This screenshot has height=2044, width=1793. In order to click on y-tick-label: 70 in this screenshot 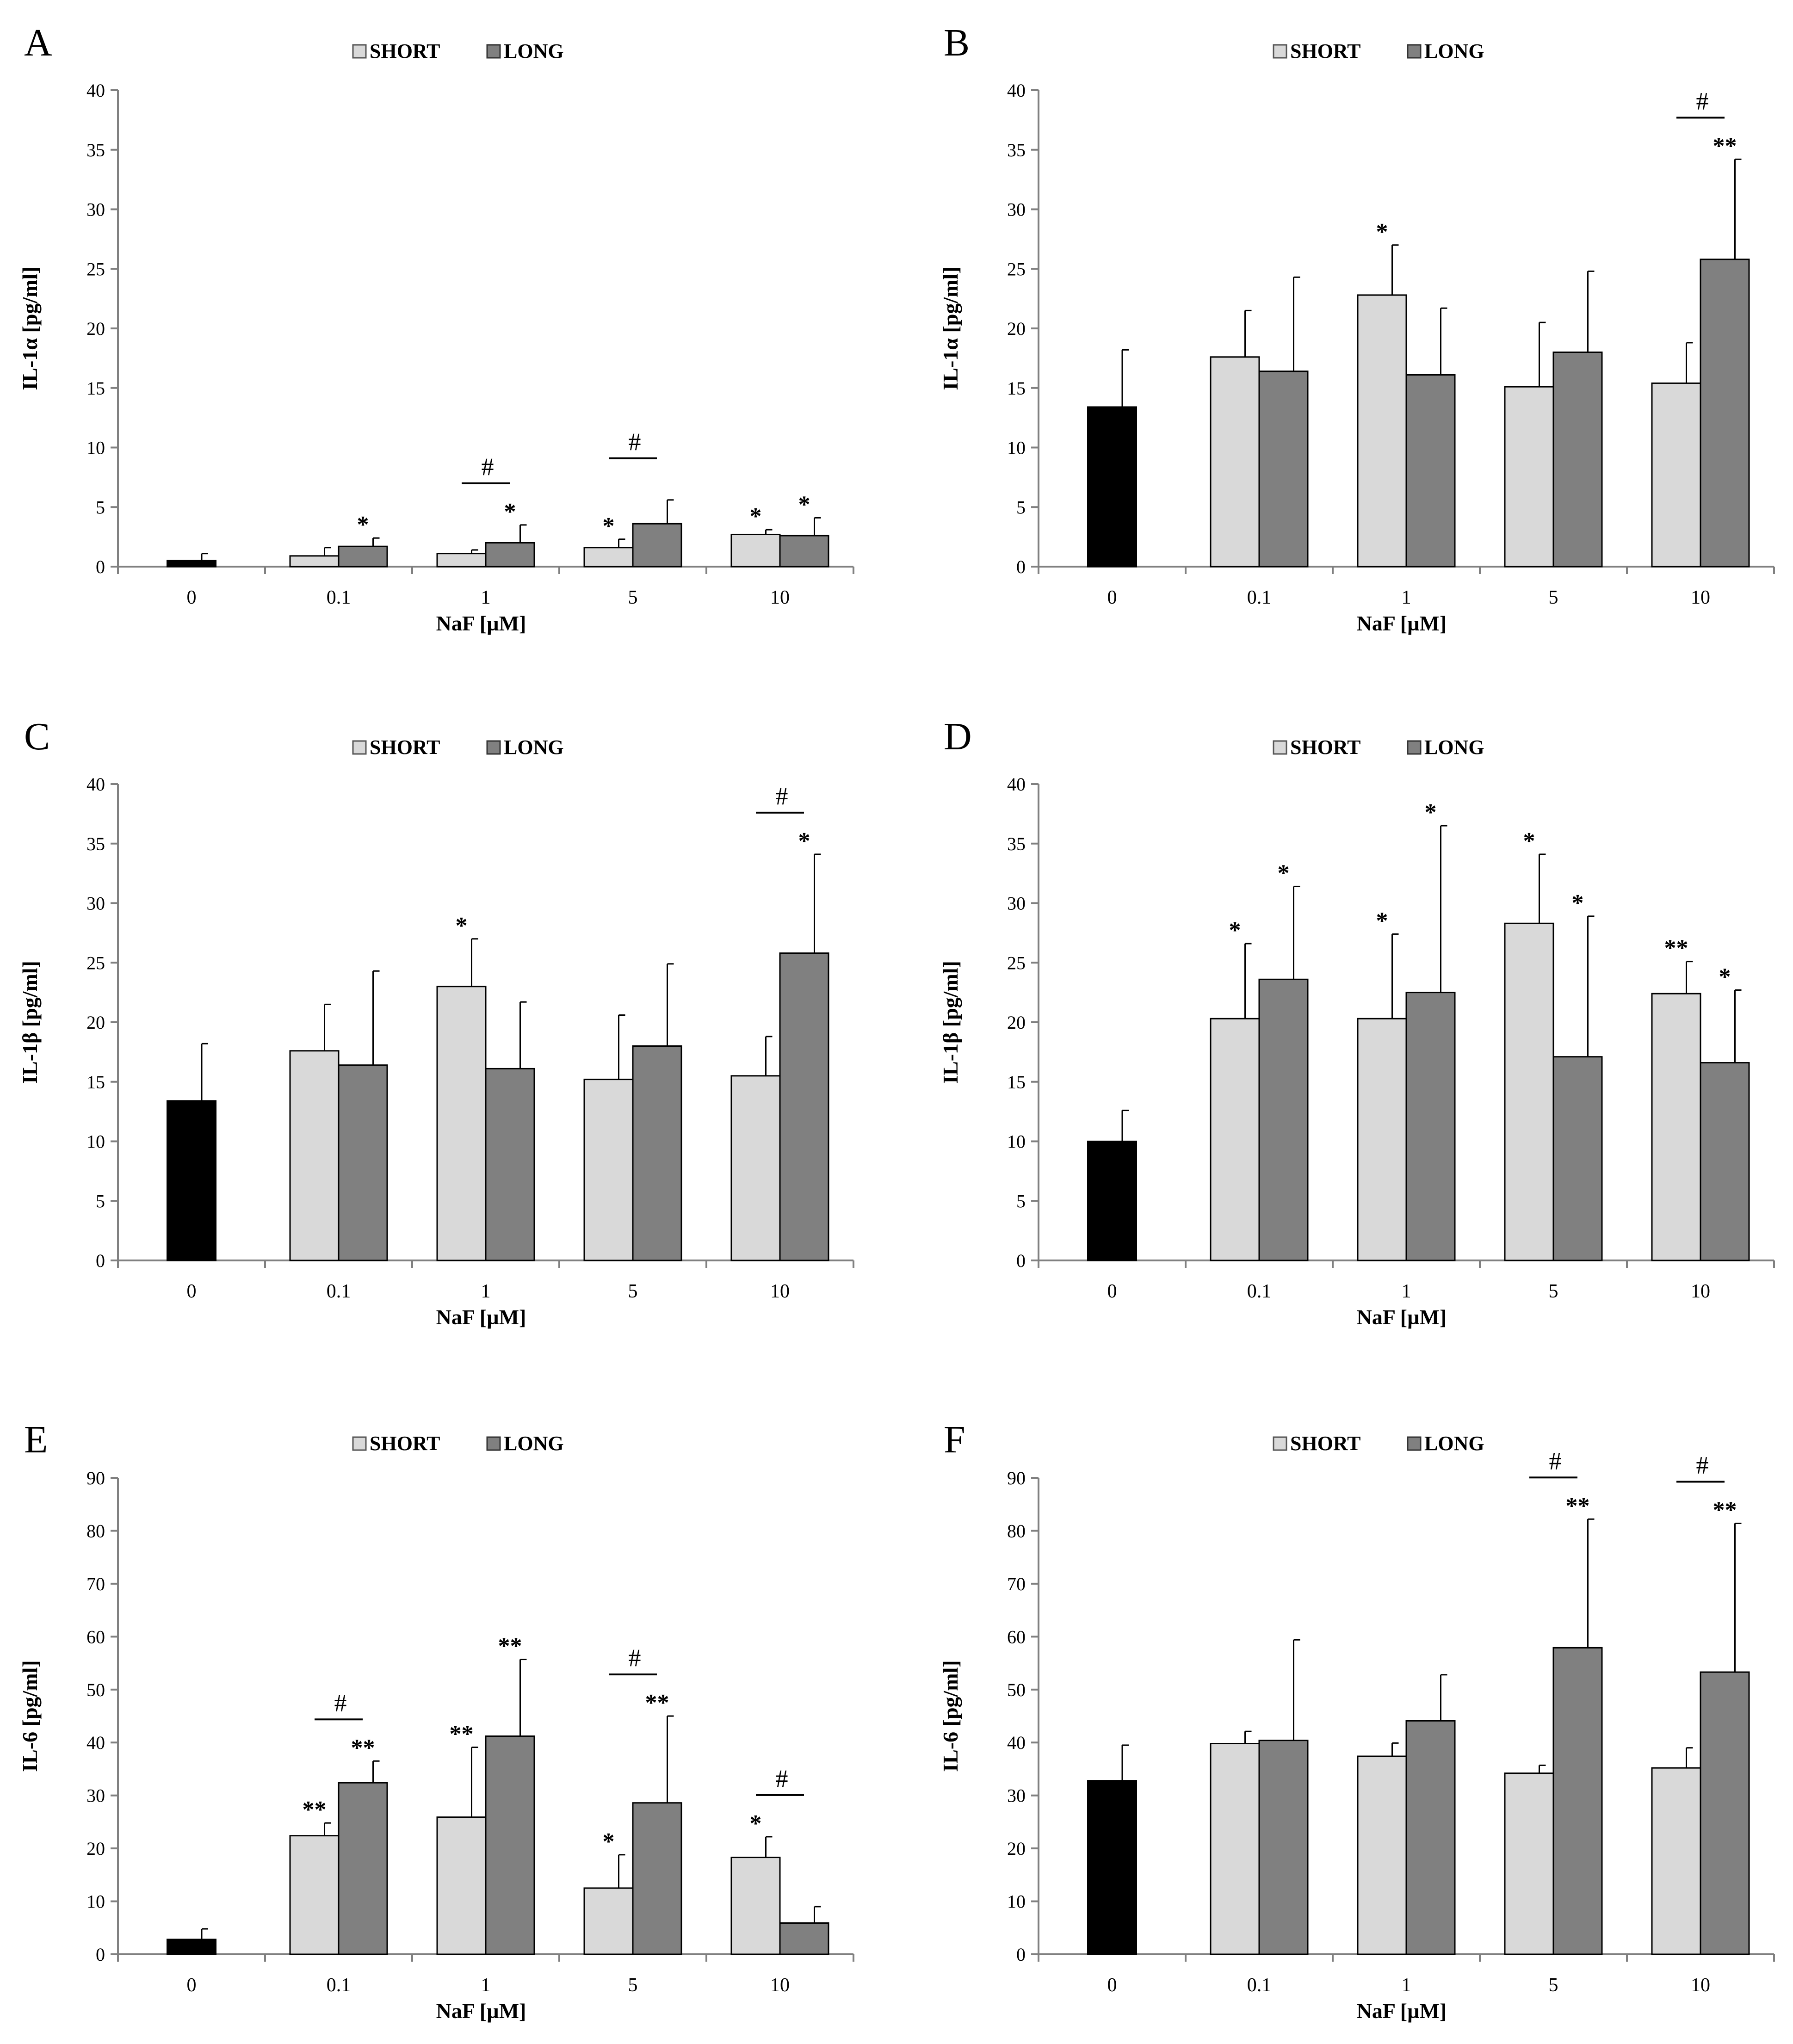, I will do `click(1016, 1584)`.